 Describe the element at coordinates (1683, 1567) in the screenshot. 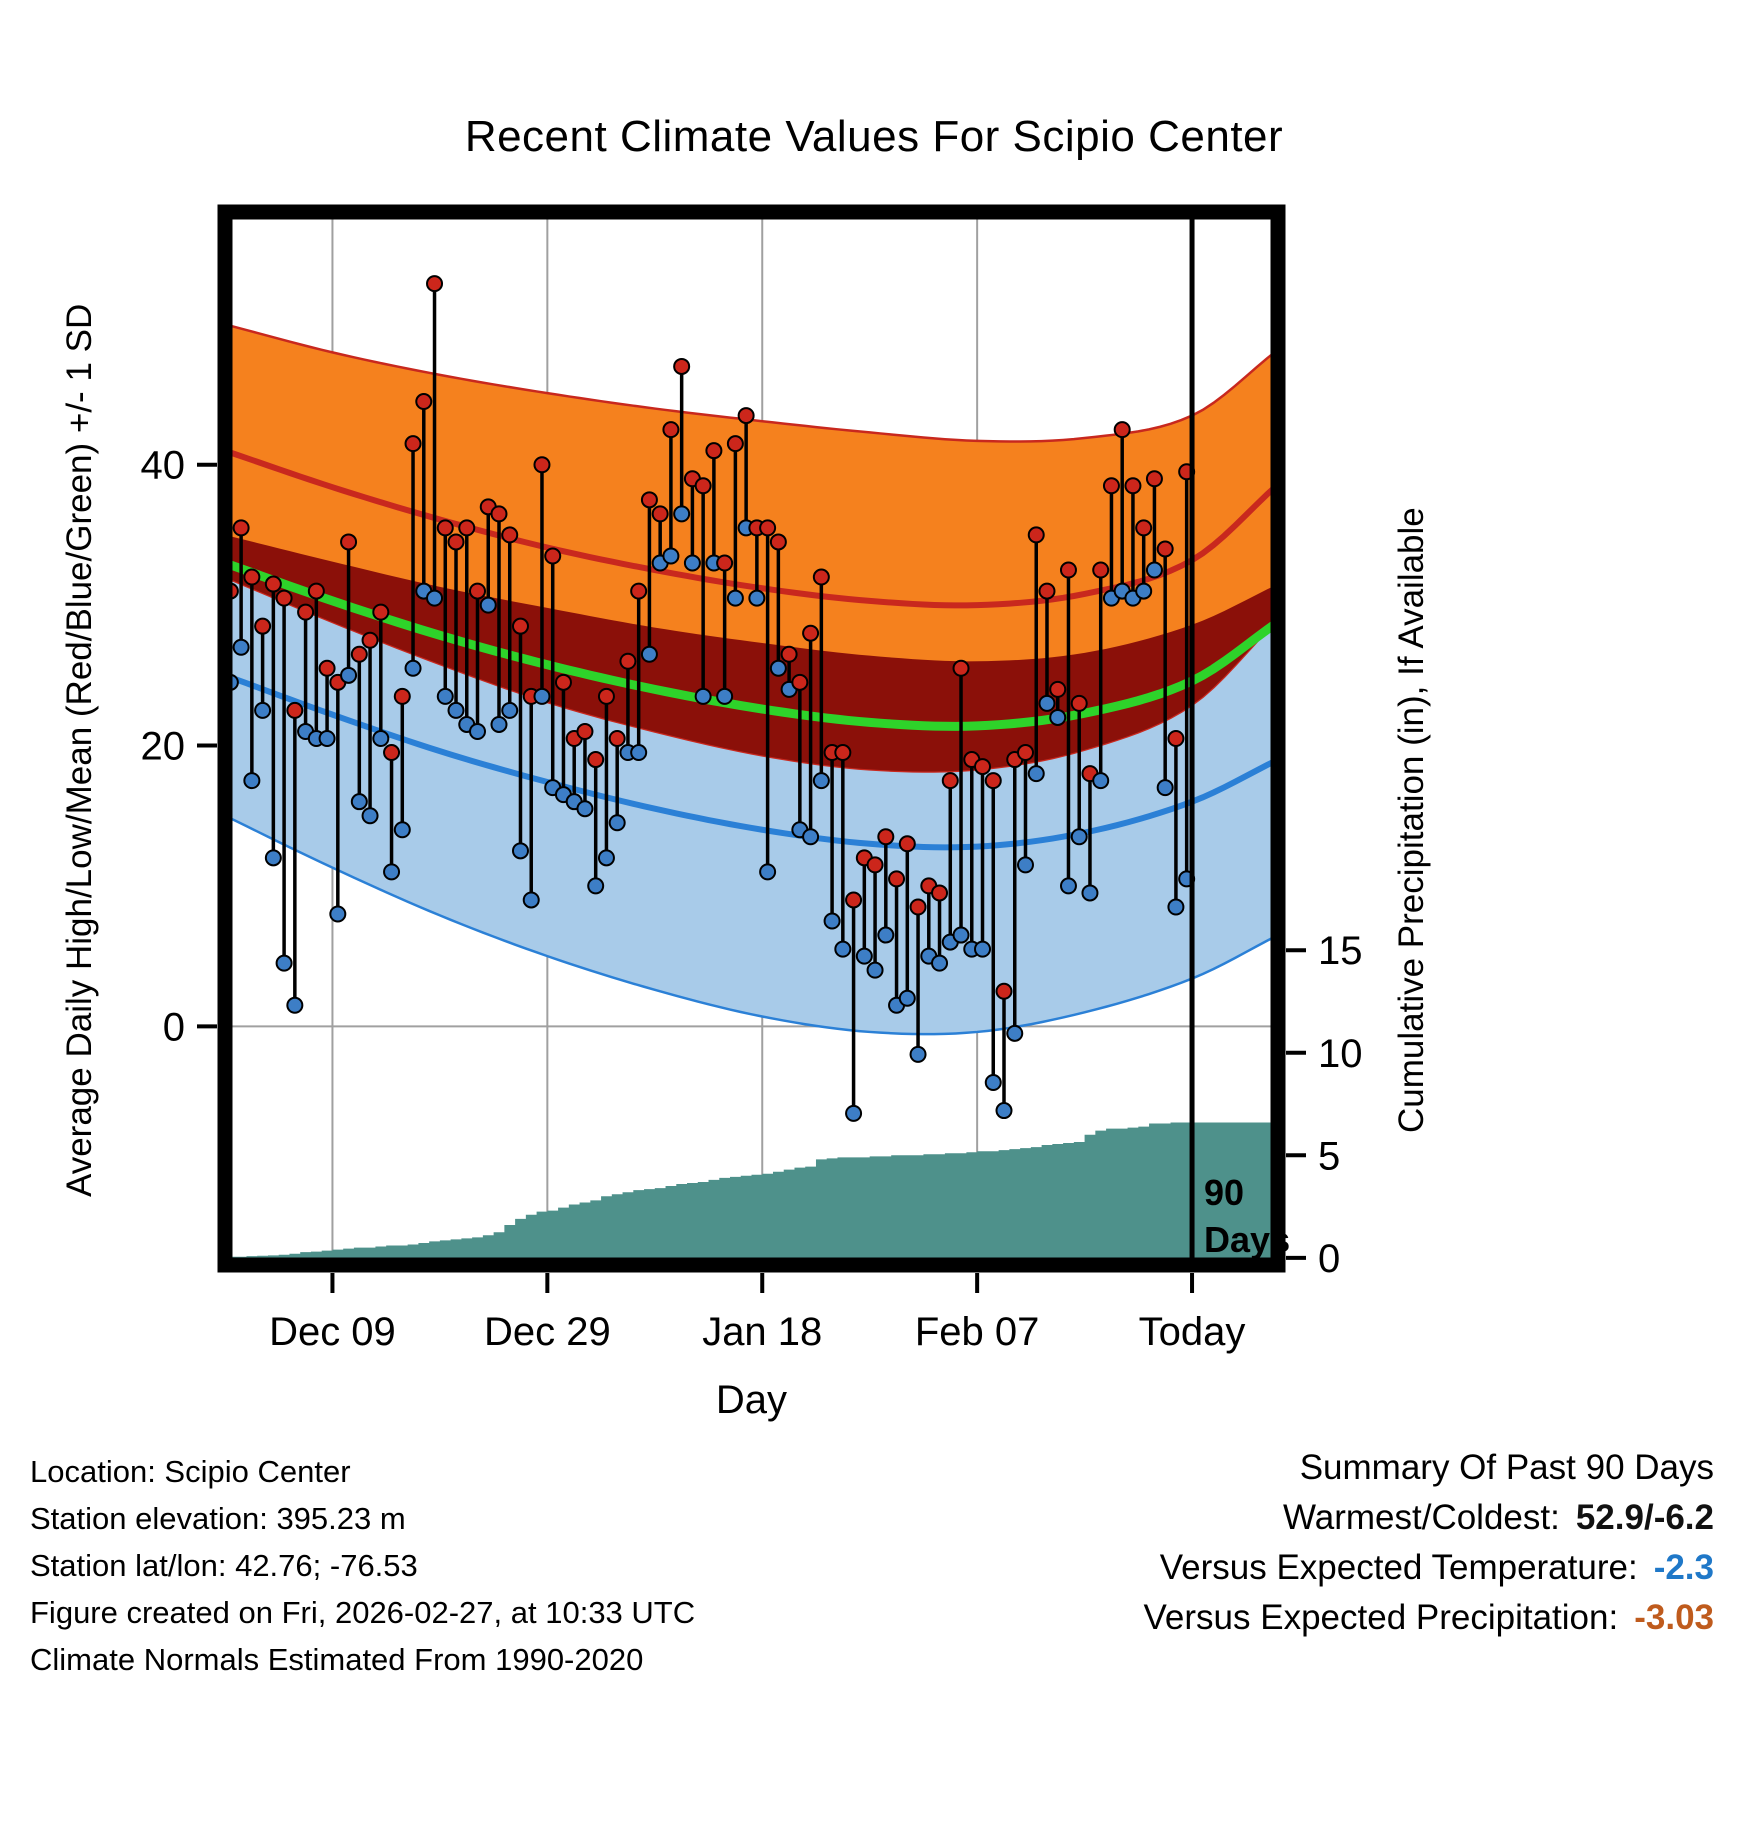

I see `summary-value: -2.3` at that location.